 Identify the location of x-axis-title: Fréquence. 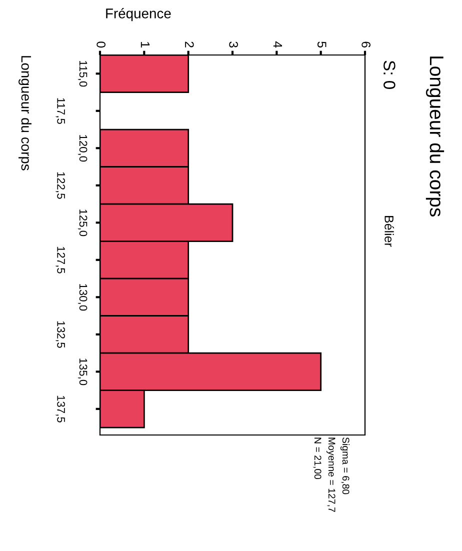
(138, 15).